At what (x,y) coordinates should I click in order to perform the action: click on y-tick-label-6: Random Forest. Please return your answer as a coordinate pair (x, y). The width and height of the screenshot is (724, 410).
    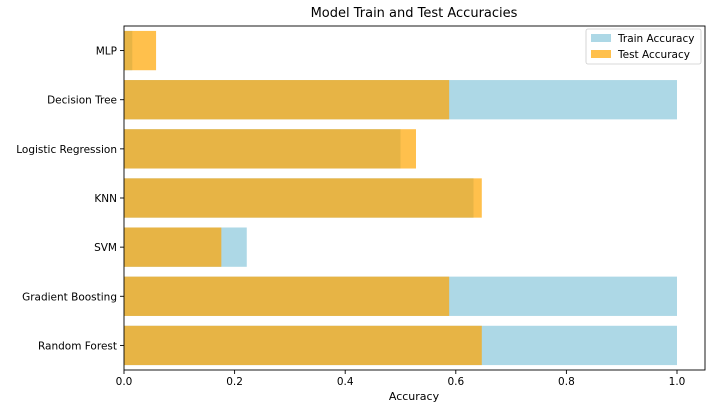
    Looking at the image, I should click on (77, 346).